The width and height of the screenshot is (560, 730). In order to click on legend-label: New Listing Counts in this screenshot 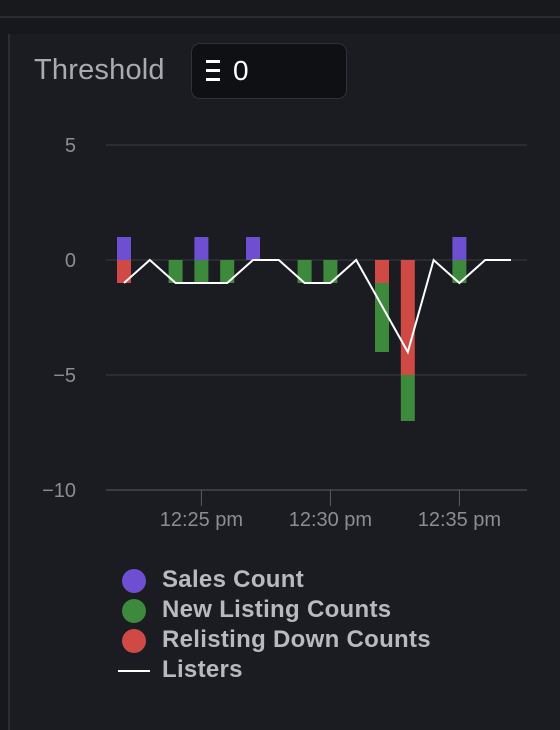, I will do `click(277, 609)`.